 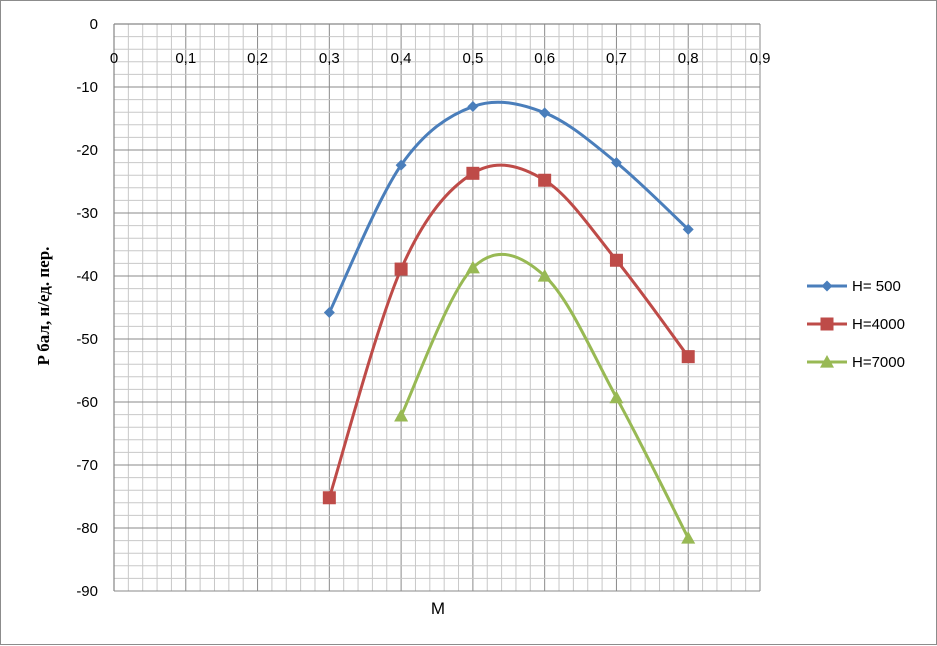 What do you see at coordinates (94, 24) in the screenshot?
I see `y-tick-label: 0` at bounding box center [94, 24].